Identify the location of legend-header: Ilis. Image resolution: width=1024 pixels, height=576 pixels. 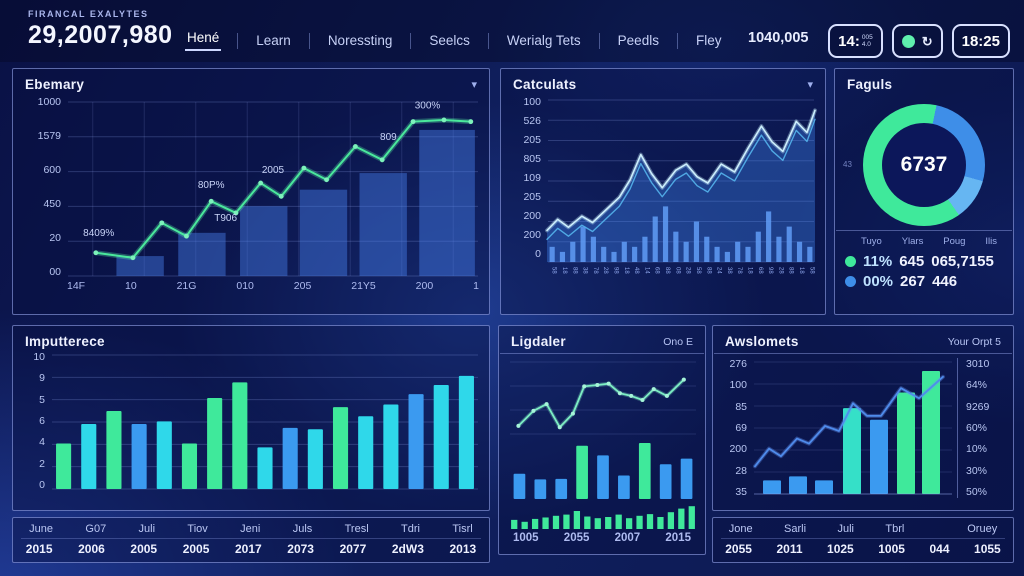
(991, 241).